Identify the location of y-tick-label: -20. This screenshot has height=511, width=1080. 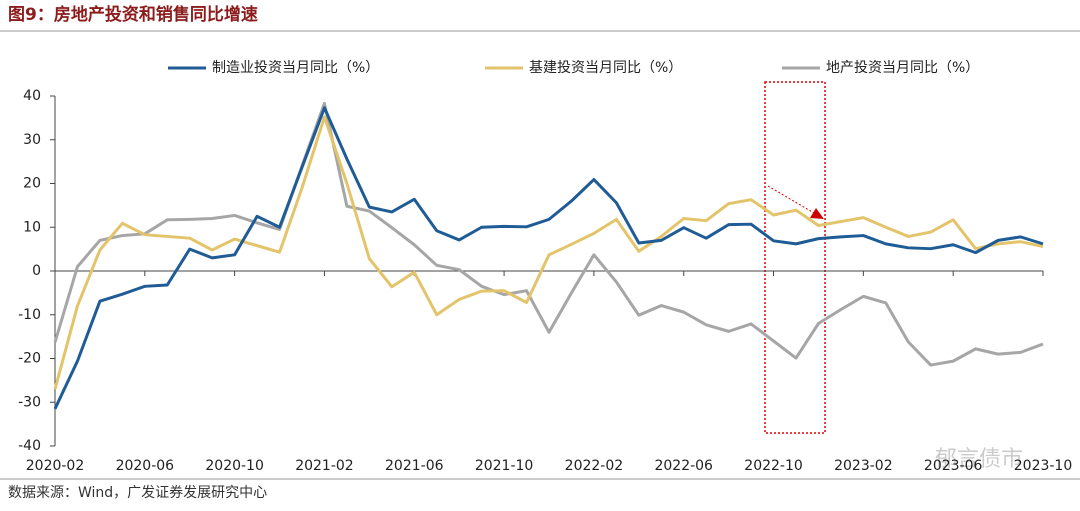
(29, 359).